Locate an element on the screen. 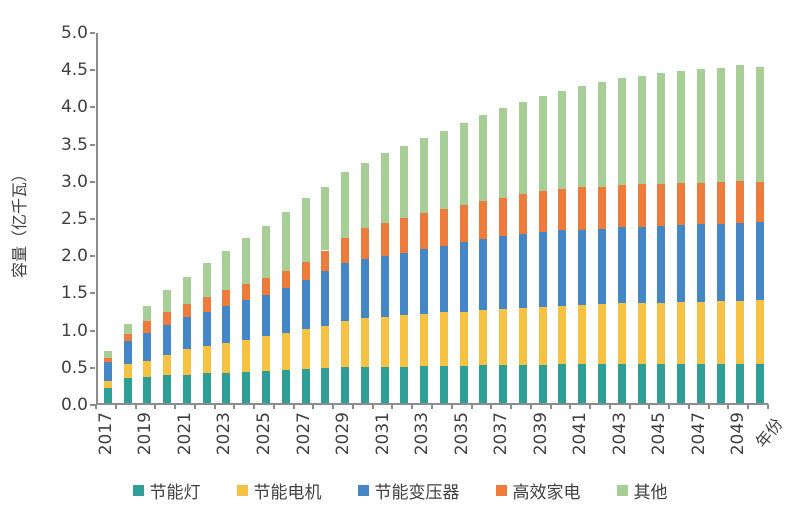 Image resolution: width=800 pixels, height=520 pixels. y-tick-label: 3.0 is located at coordinates (74, 181).